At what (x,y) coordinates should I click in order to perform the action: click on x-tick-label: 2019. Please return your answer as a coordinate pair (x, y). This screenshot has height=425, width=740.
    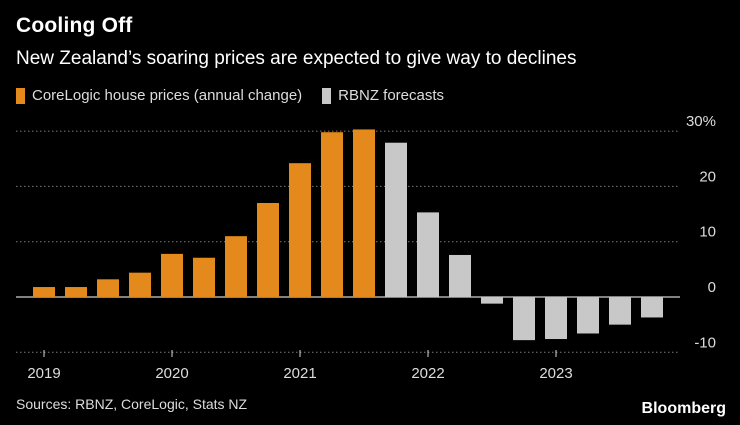
    Looking at the image, I should click on (43, 373).